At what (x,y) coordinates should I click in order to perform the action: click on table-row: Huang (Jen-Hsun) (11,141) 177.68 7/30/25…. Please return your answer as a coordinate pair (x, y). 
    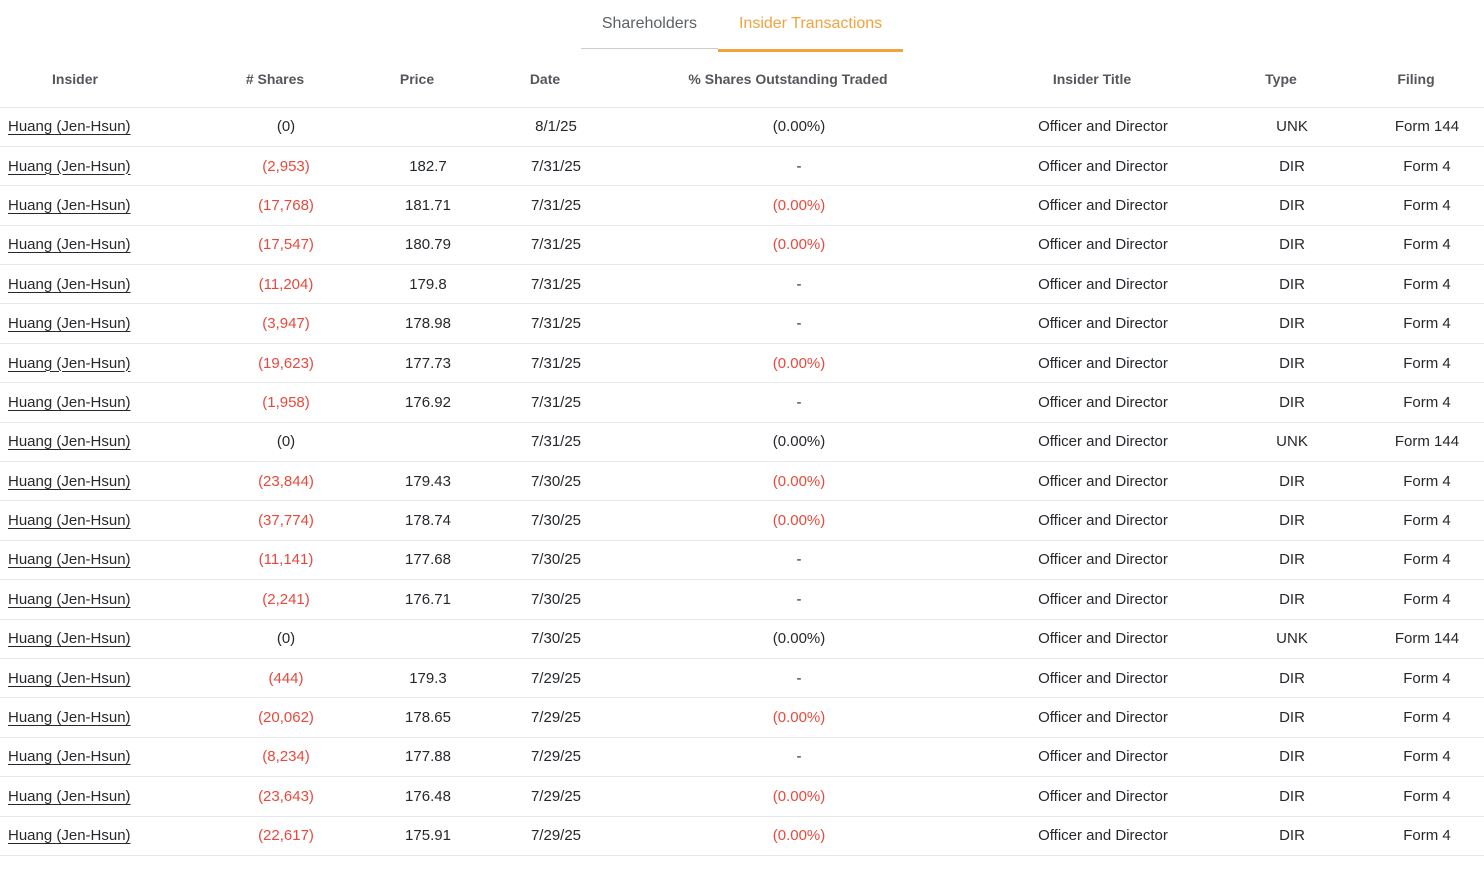
    Looking at the image, I should click on (742, 560).